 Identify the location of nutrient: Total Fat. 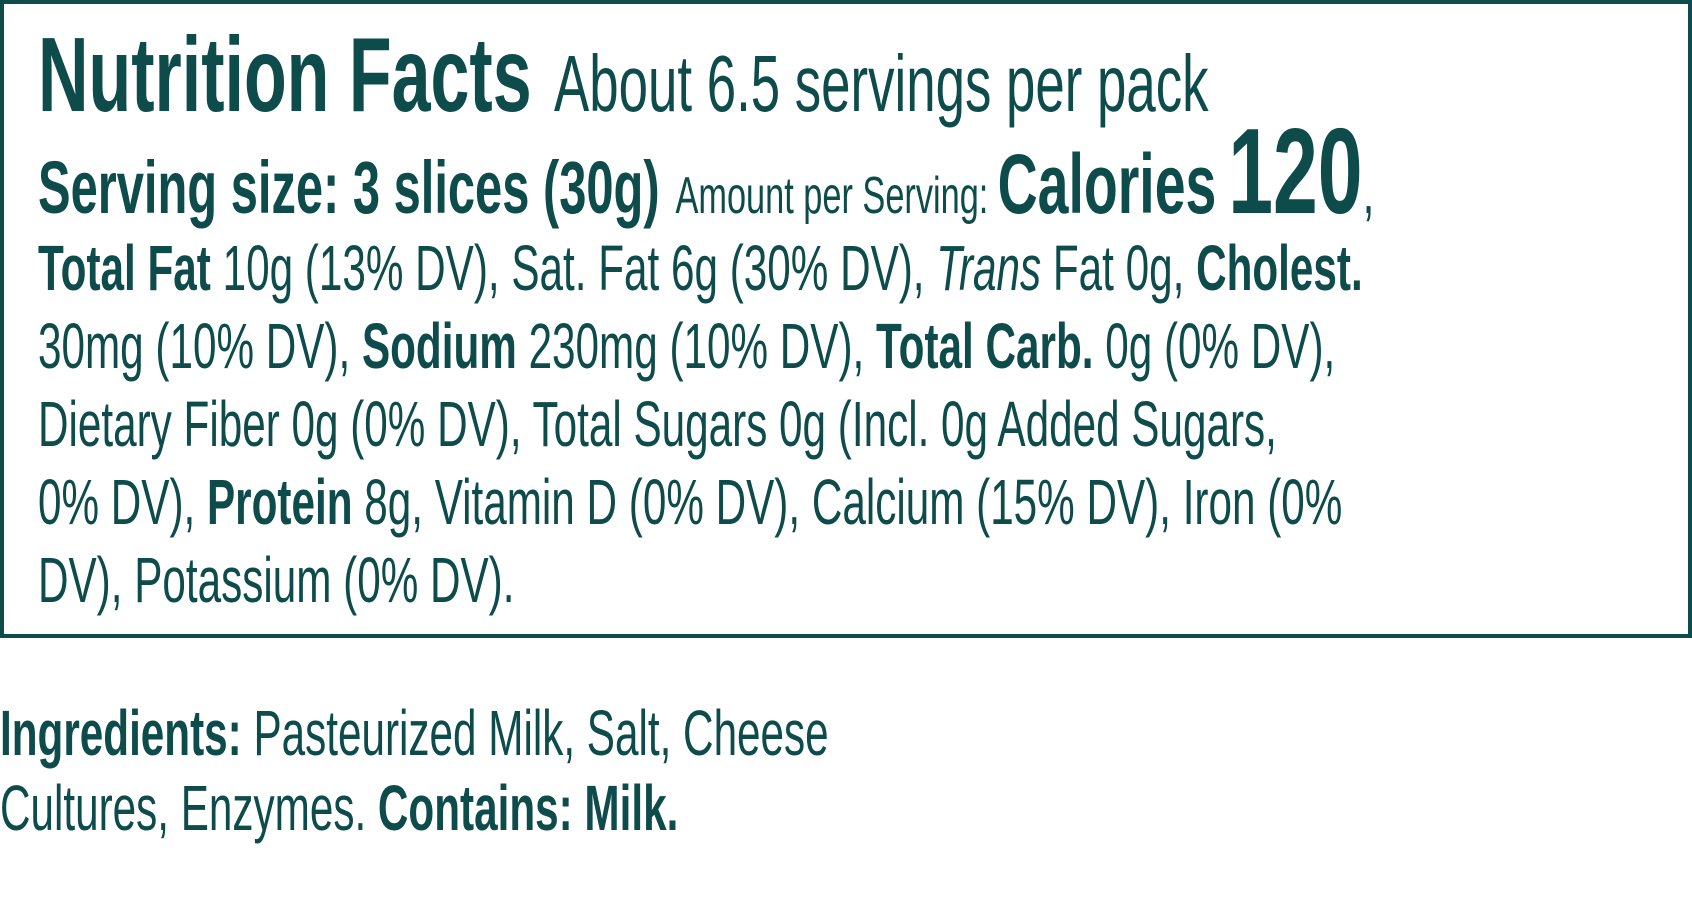
(124, 268).